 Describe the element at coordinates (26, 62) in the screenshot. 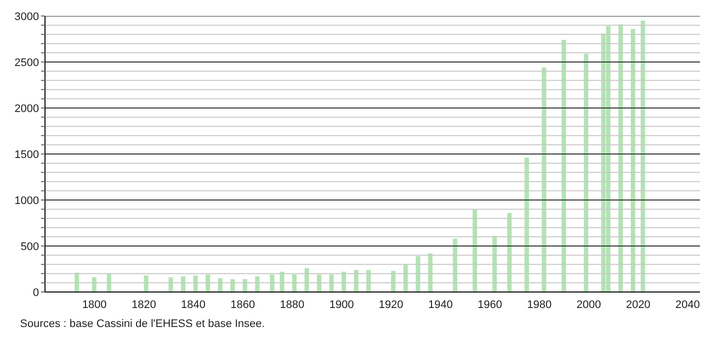

I see `y-tick-label: 2500` at that location.